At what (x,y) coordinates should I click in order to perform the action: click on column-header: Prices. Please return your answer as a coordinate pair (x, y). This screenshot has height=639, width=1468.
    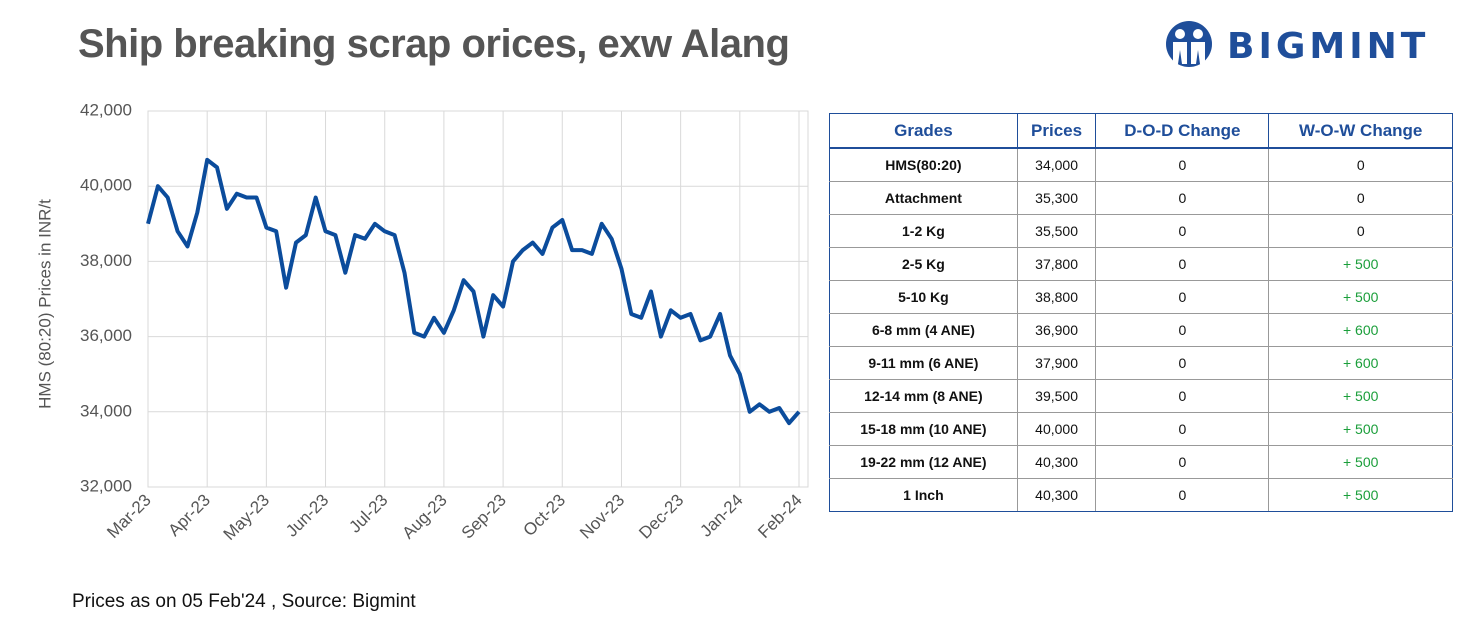
    Looking at the image, I should click on (1056, 131).